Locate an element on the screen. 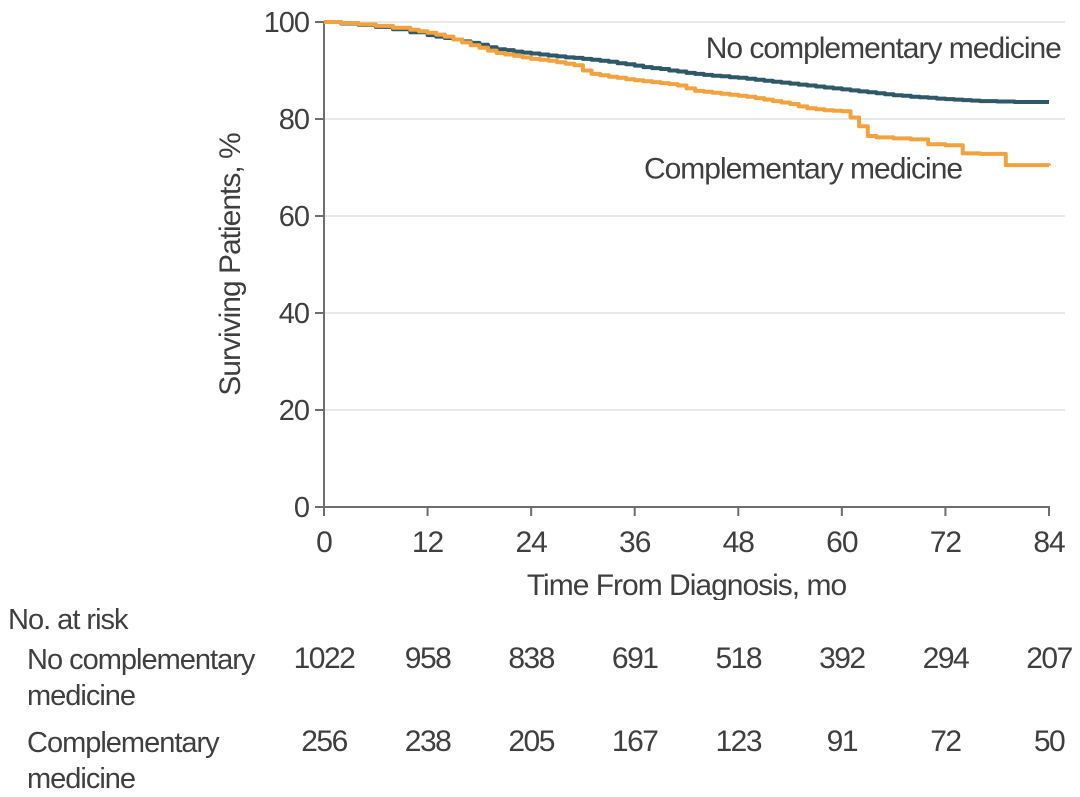  y-tick-label: 80 is located at coordinates (294, 120).